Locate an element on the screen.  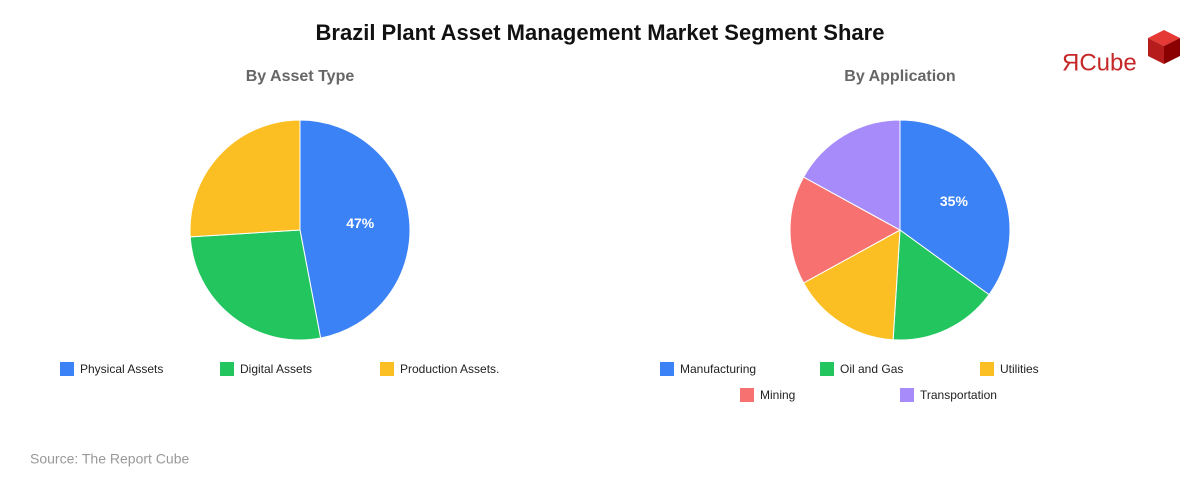
chart-subtitle: By Asset Type is located at coordinates (300, 76).